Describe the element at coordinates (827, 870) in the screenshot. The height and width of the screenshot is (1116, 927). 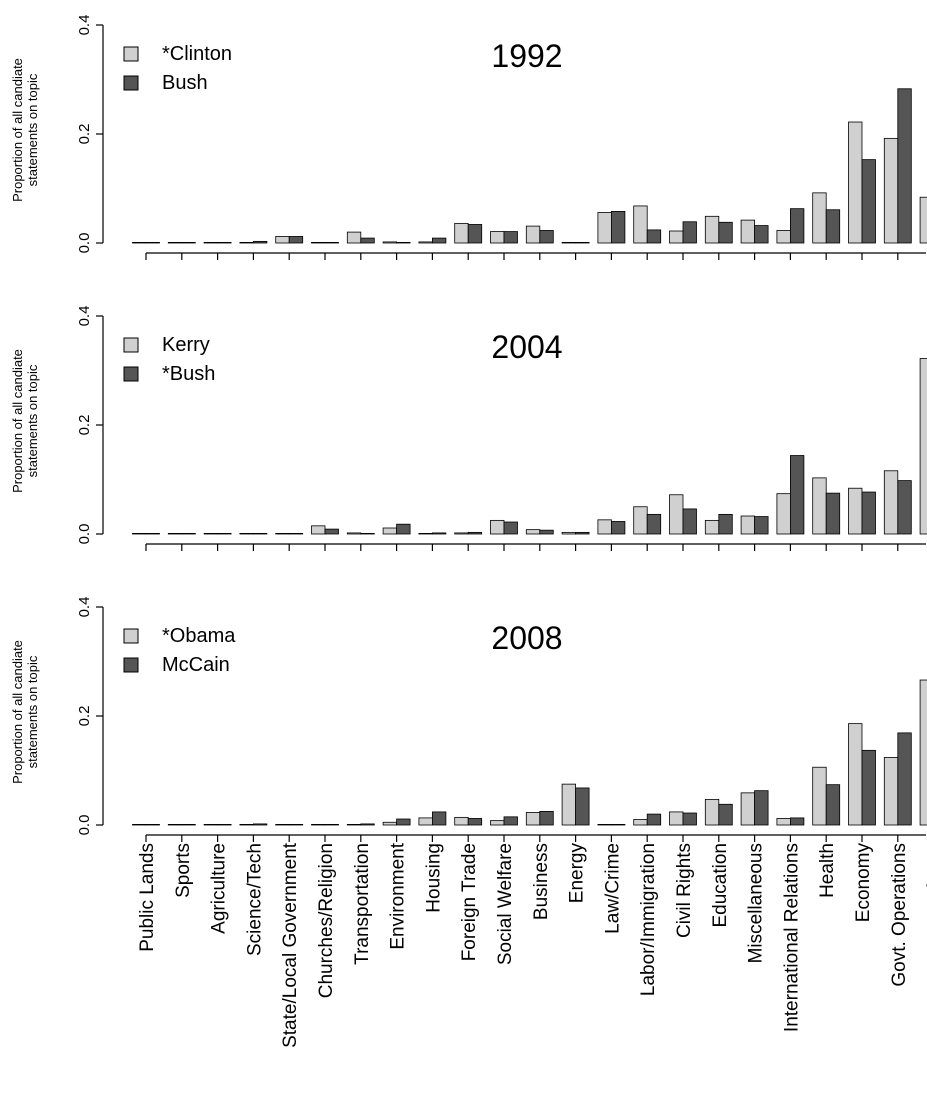
I see `x-category-label: Health` at that location.